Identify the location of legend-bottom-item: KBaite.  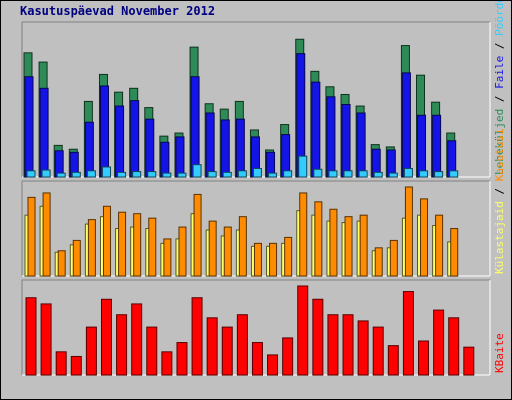
(499, 353).